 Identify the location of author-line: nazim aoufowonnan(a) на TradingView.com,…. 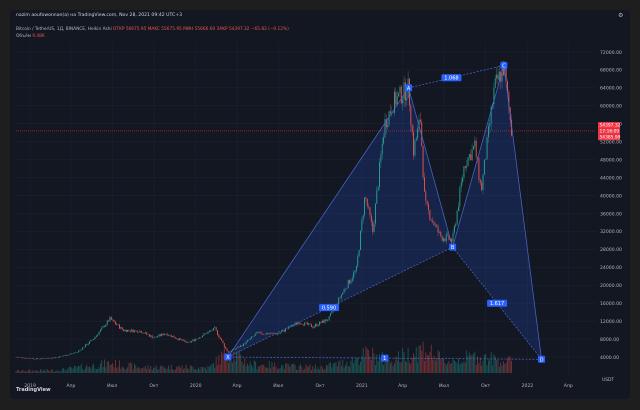
(99, 15).